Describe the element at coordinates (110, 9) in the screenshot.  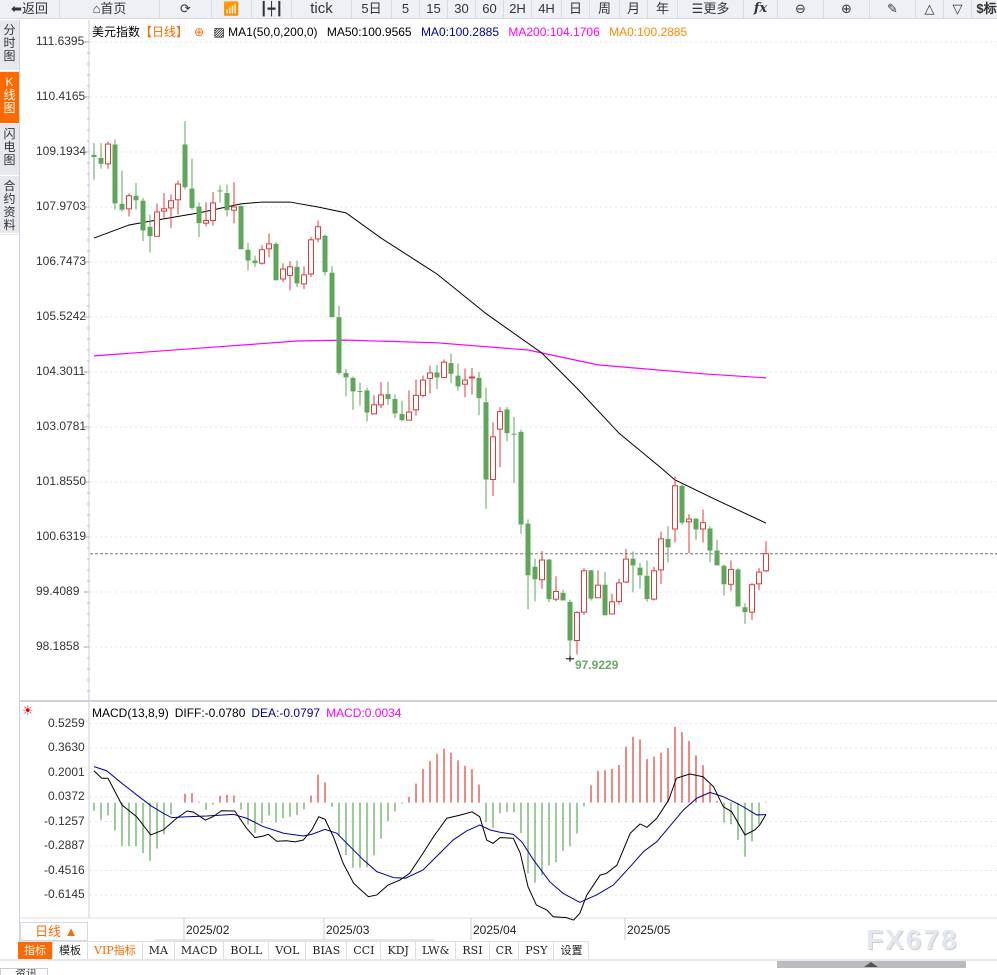
I see `home-button: ⌂首页` at that location.